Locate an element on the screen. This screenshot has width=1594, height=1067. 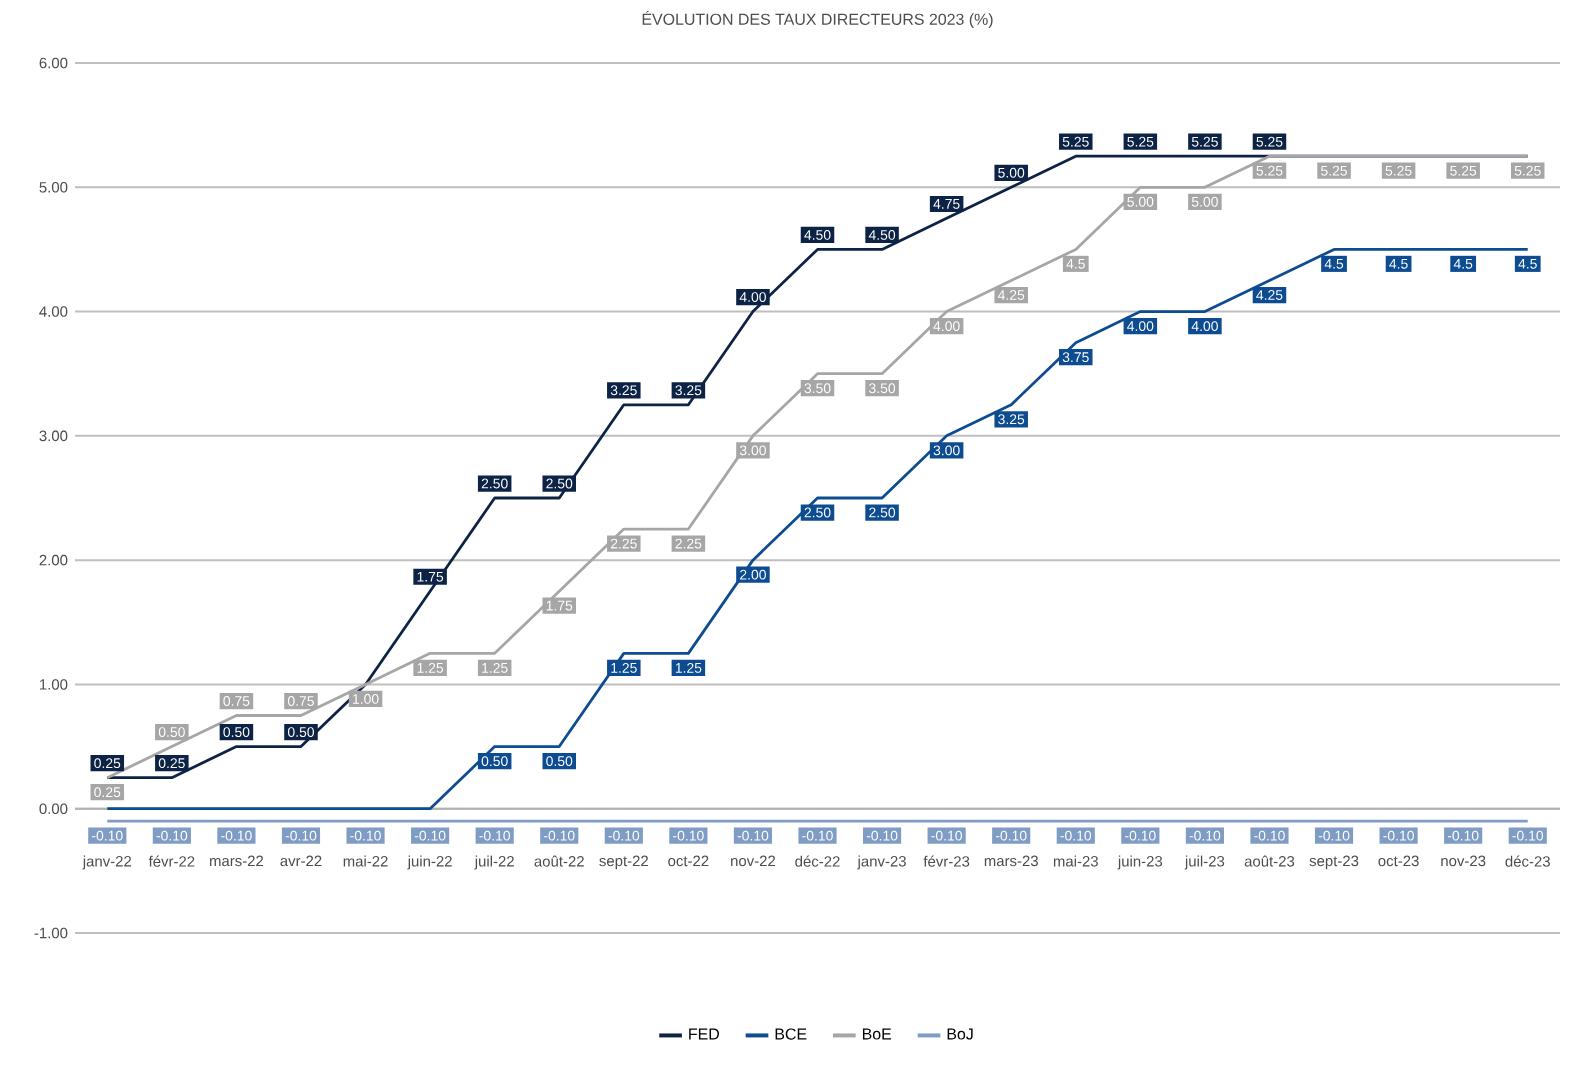
y-tick-label: 4.00 is located at coordinates (53, 311).